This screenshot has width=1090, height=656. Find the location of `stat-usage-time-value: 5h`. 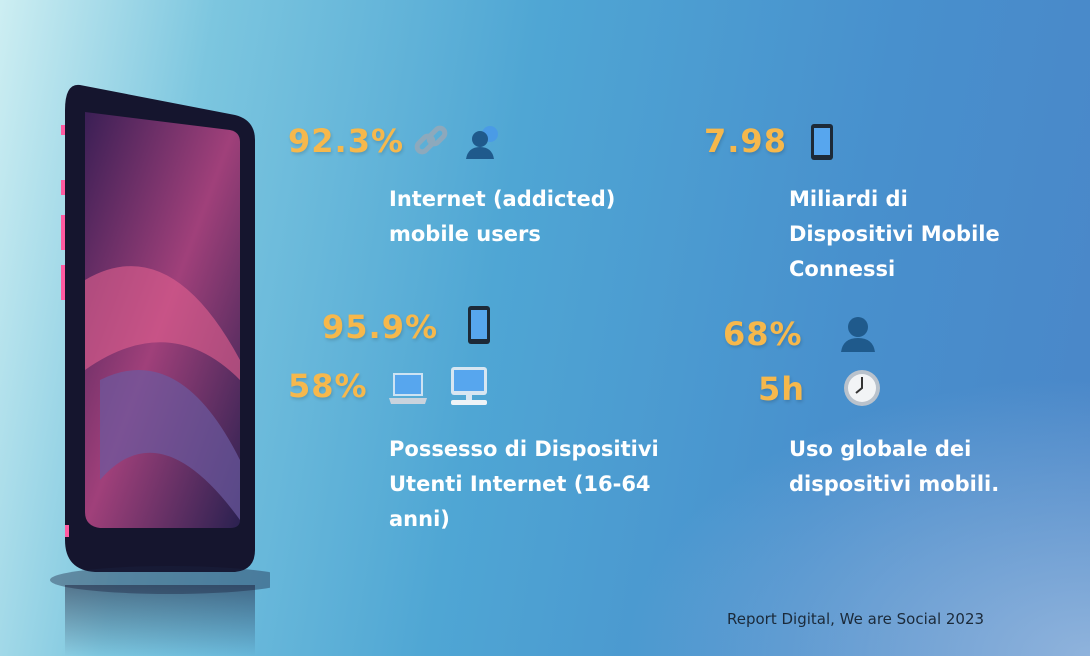

stat-usage-time-value: 5h is located at coordinates (782, 389).